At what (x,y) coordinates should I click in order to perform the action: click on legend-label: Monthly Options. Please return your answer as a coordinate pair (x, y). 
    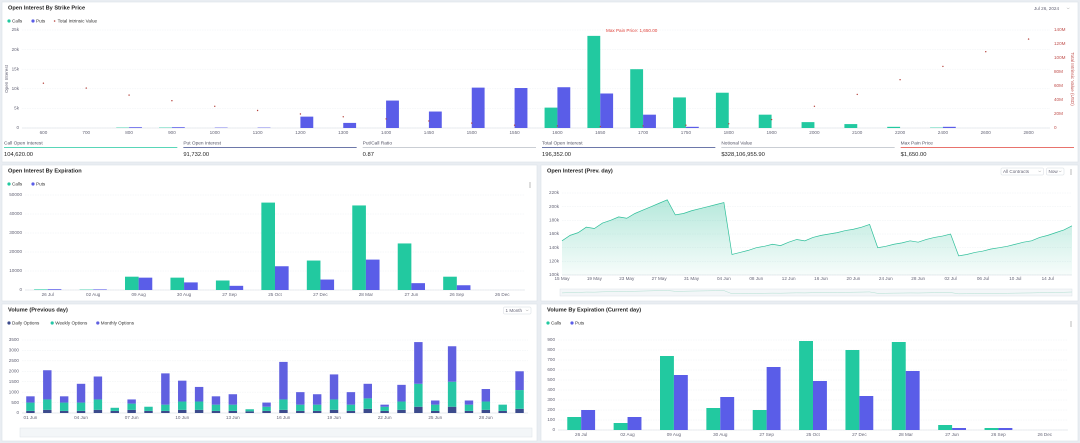
    Looking at the image, I should click on (118, 323).